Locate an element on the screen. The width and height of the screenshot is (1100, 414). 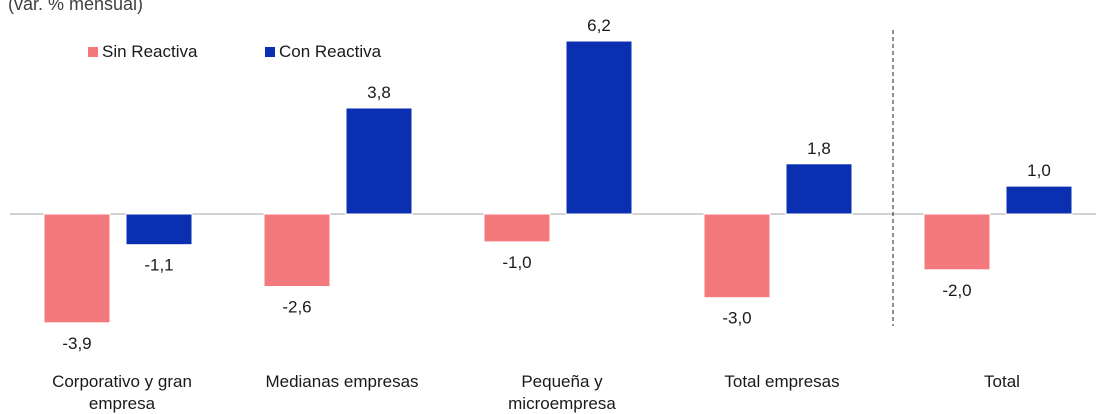
data-label-sin-reactiva-4: -2,0 is located at coordinates (956, 290).